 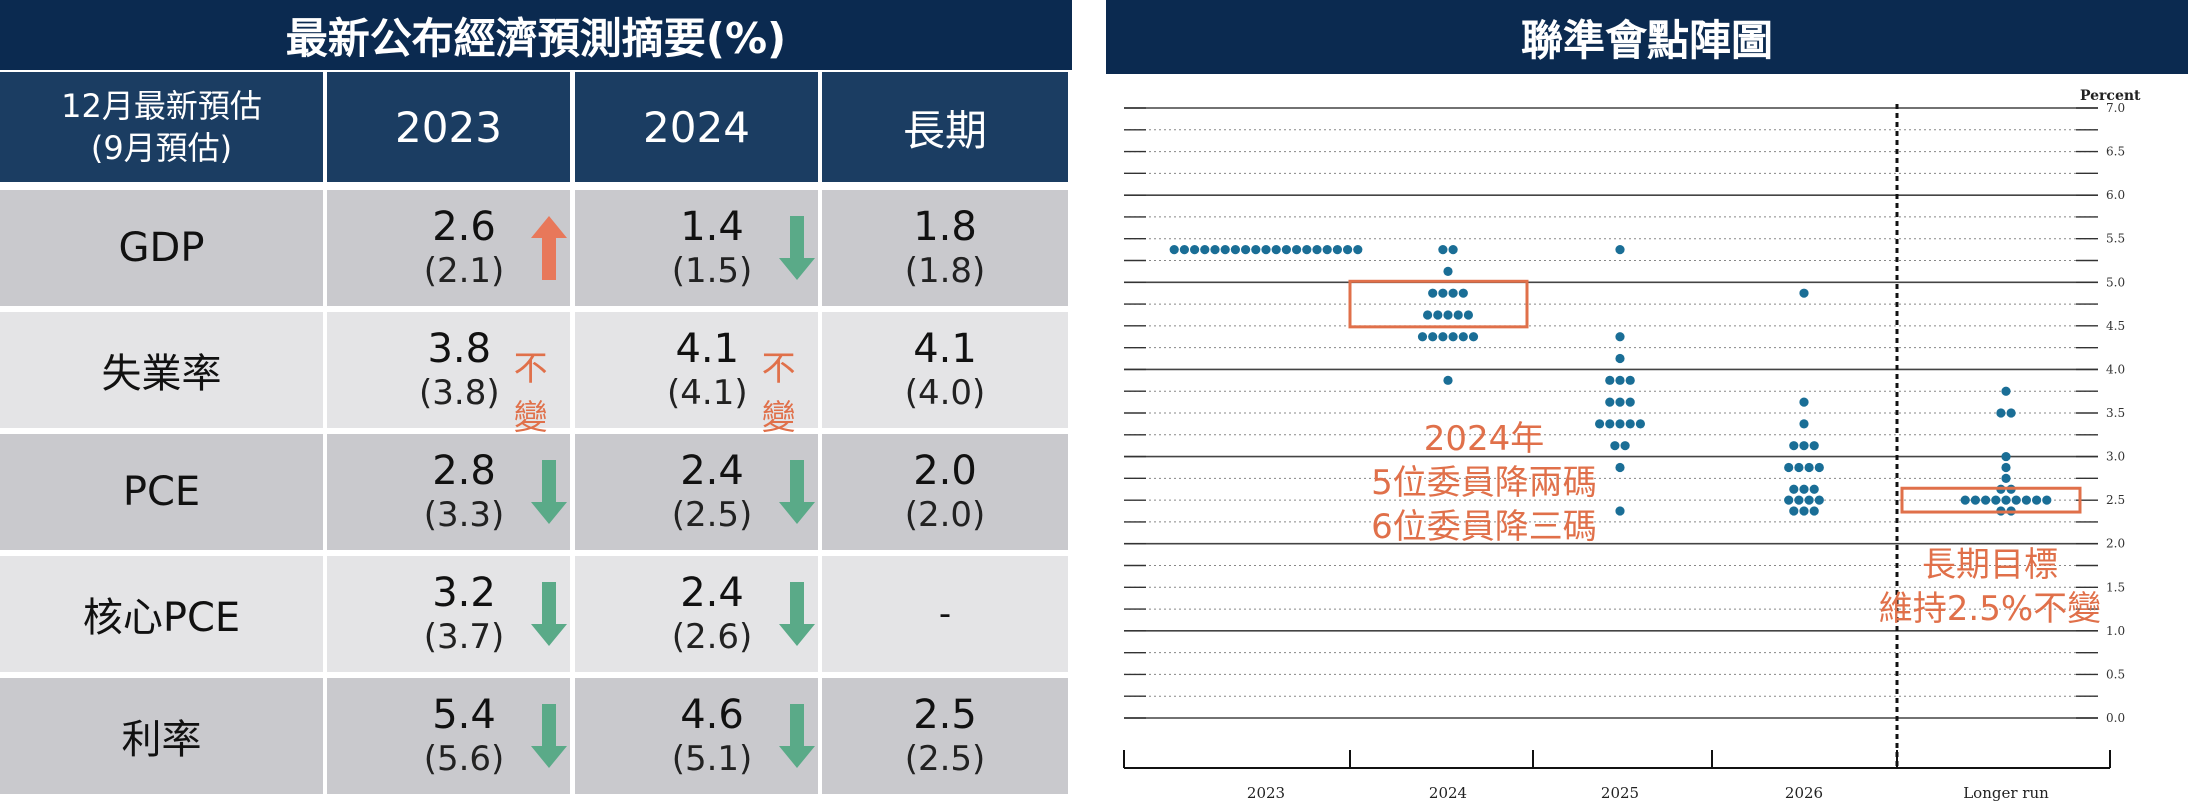 What do you see at coordinates (1990, 565) in the screenshot?
I see `annotation-longer-run: 長期目標` at bounding box center [1990, 565].